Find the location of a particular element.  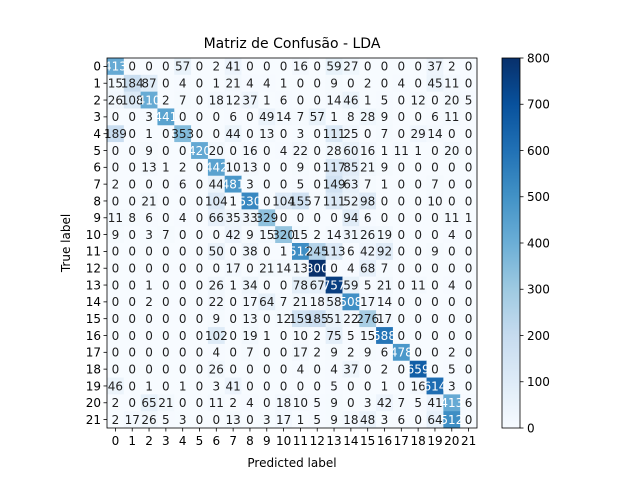

cell-value-label: 420 is located at coordinates (199, 151).